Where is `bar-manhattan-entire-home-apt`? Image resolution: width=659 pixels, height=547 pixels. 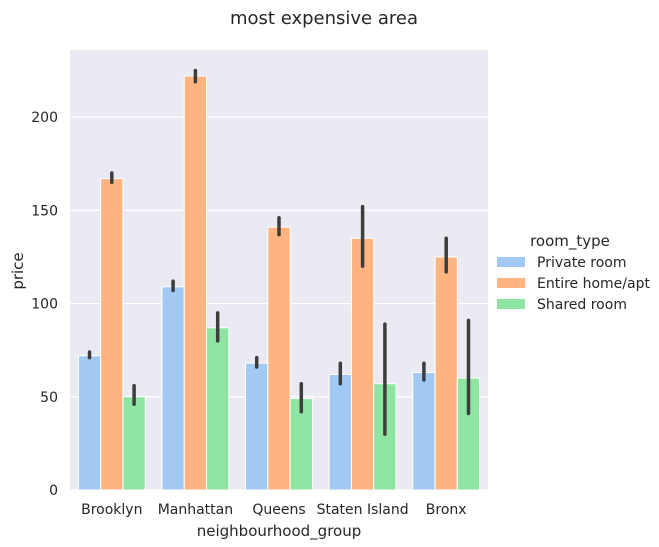 bar-manhattan-entire-home-apt is located at coordinates (195, 283).